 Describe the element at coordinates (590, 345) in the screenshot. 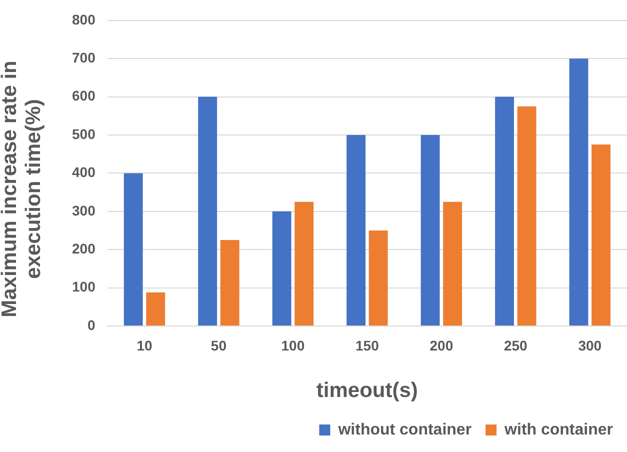

I see `x-tick-label: 300` at that location.